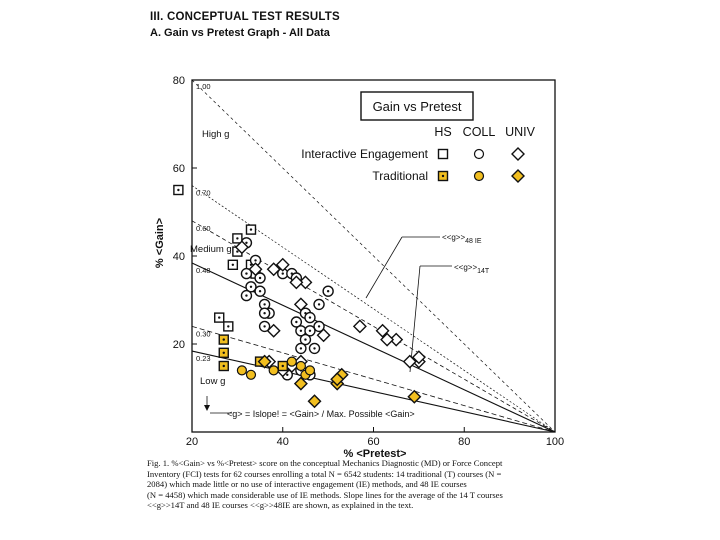  What do you see at coordinates (384, 267) in the screenshot?
I see `ie-annotation-leader` at bounding box center [384, 267].